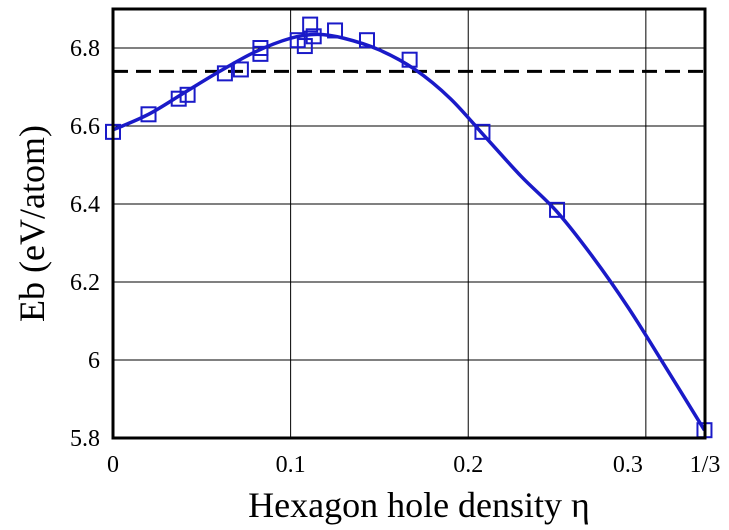 The image size is (729, 530). What do you see at coordinates (291, 465) in the screenshot?
I see `x-tick-label: 0.1` at bounding box center [291, 465].